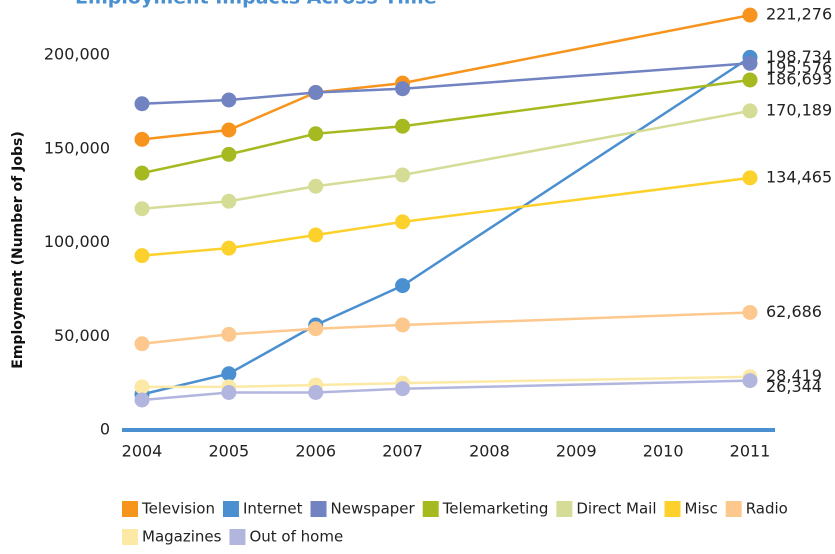 The image size is (835, 554). Describe the element at coordinates (142, 451) in the screenshot. I see `x-tick-label: 2004` at that location.